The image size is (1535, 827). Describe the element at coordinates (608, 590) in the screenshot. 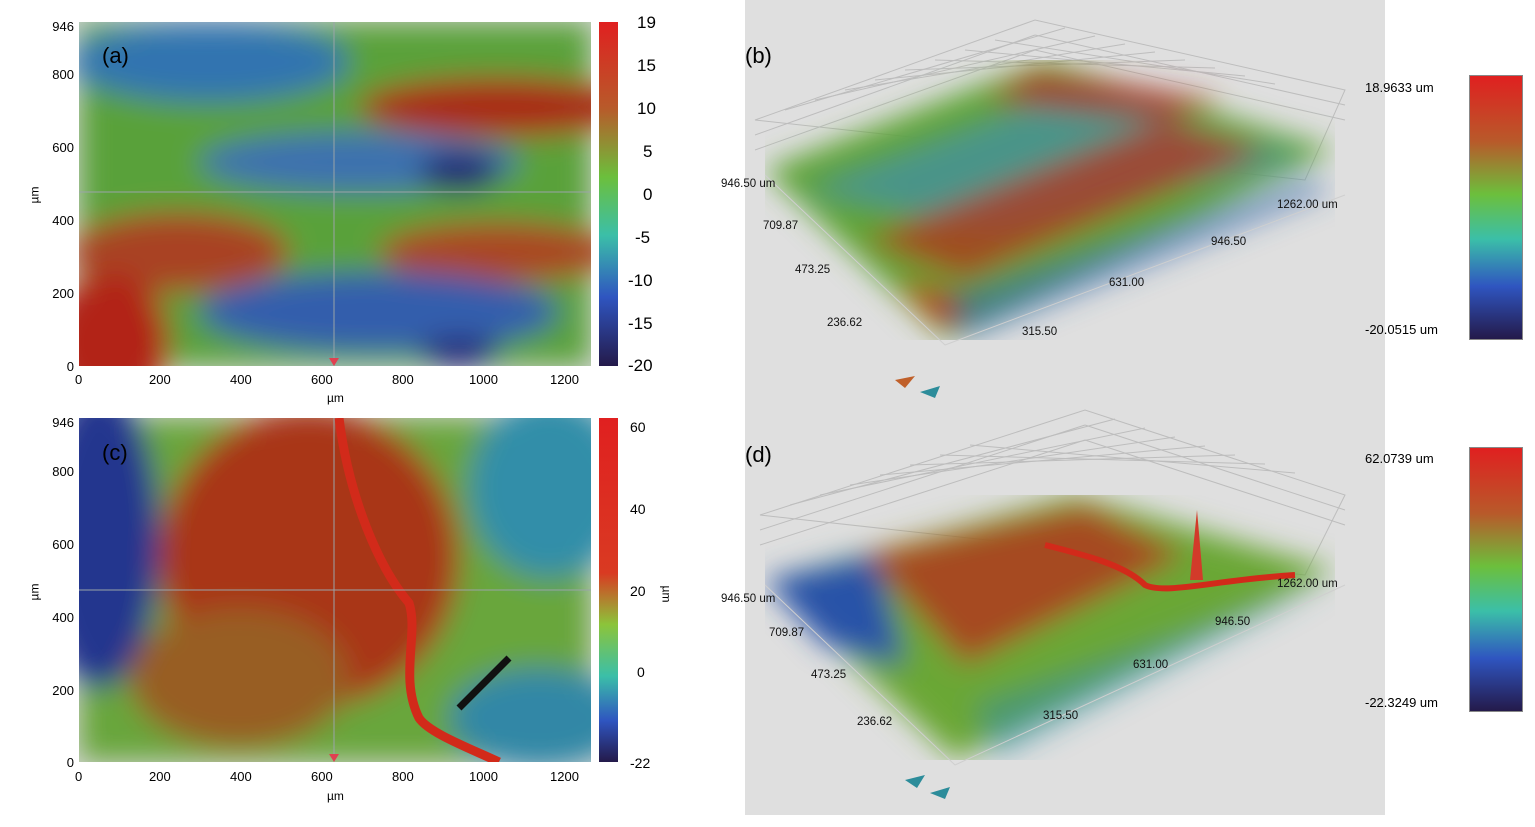

I see `colorbar-c` at that location.